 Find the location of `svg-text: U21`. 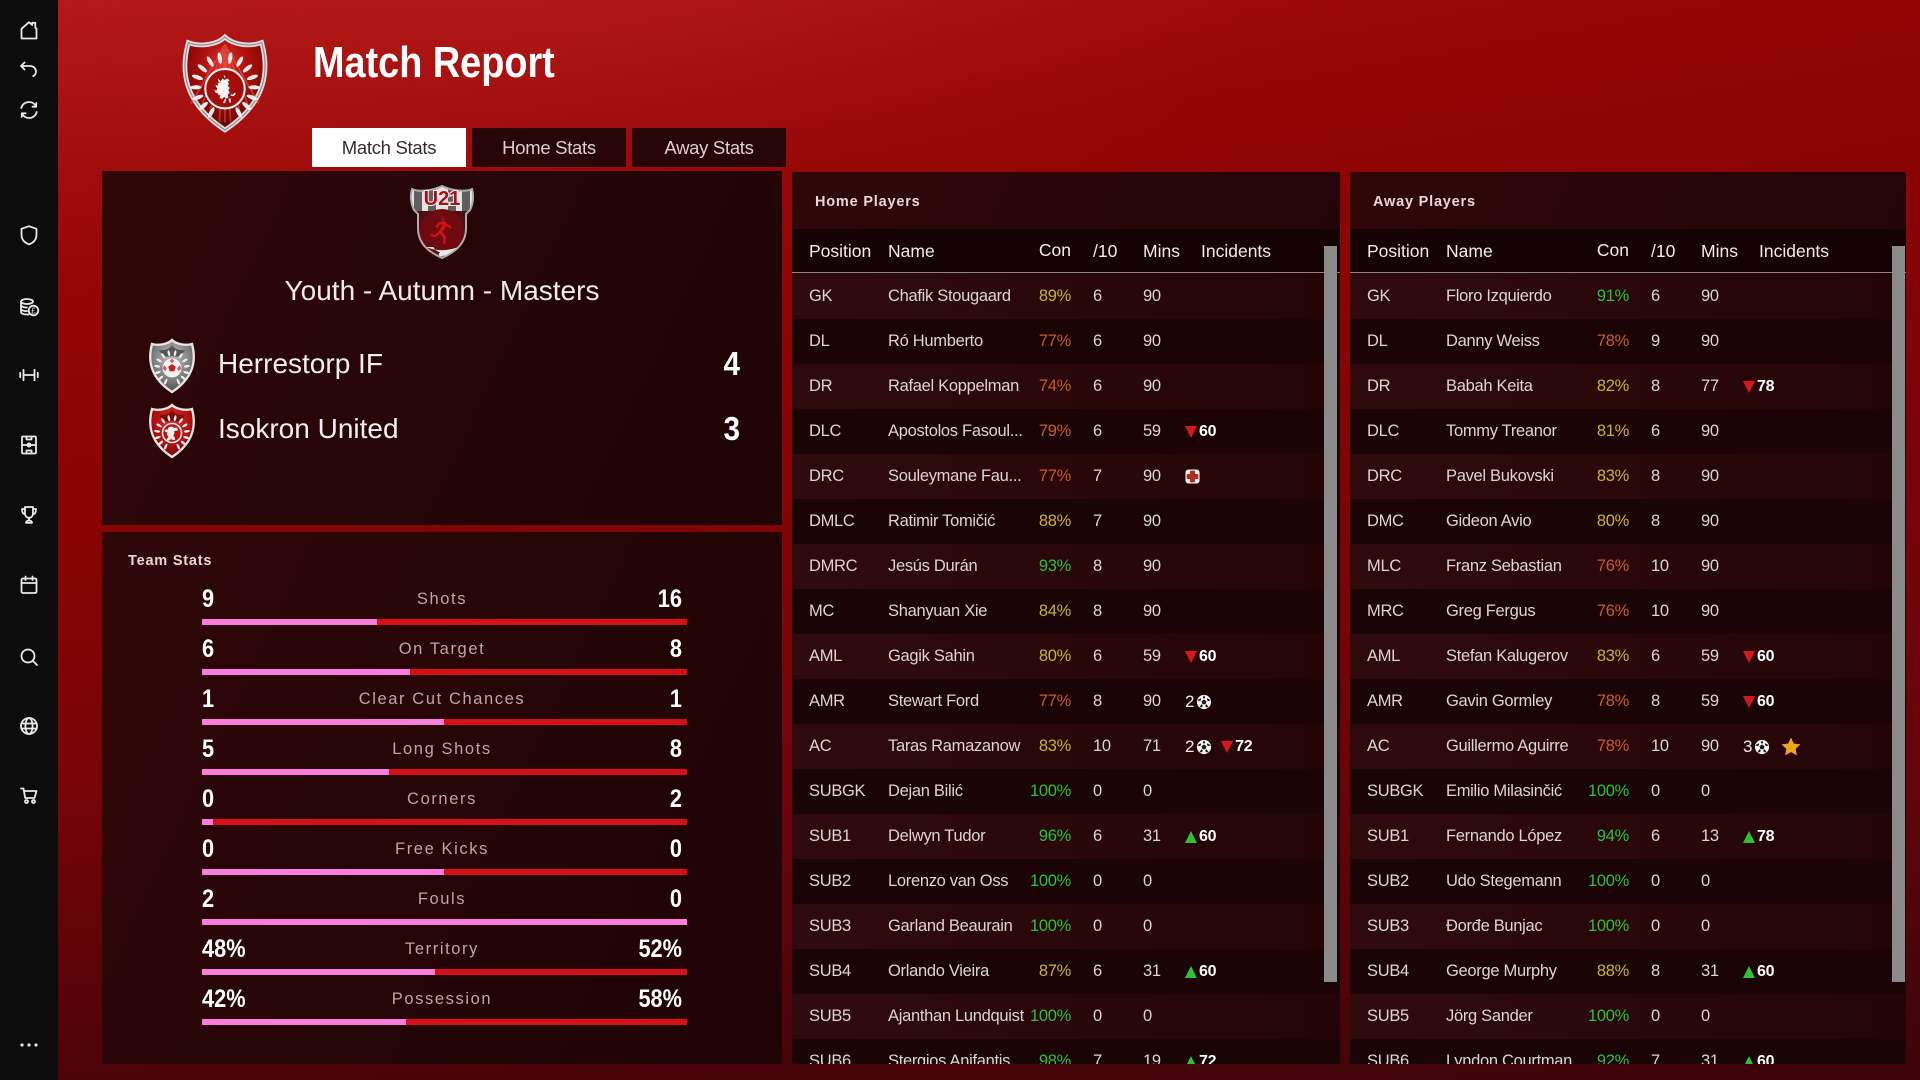

svg-text: U21 is located at coordinates (442, 199).